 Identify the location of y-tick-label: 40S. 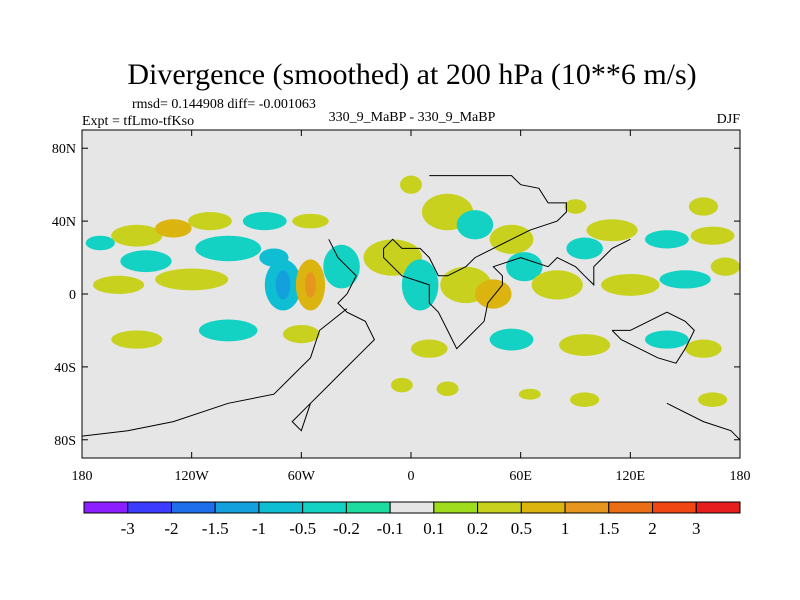
(65, 368).